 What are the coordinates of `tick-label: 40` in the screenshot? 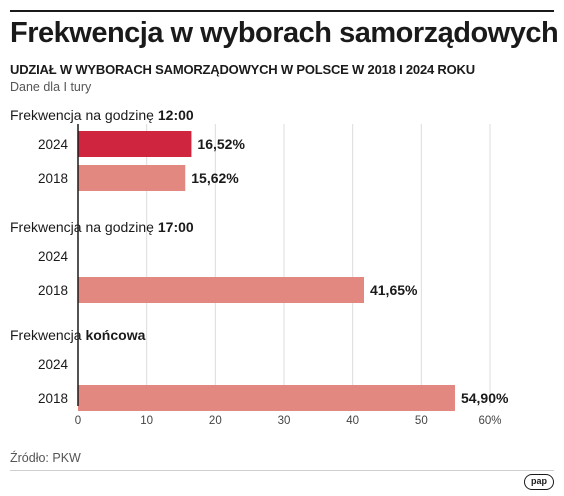 It's located at (352, 421).